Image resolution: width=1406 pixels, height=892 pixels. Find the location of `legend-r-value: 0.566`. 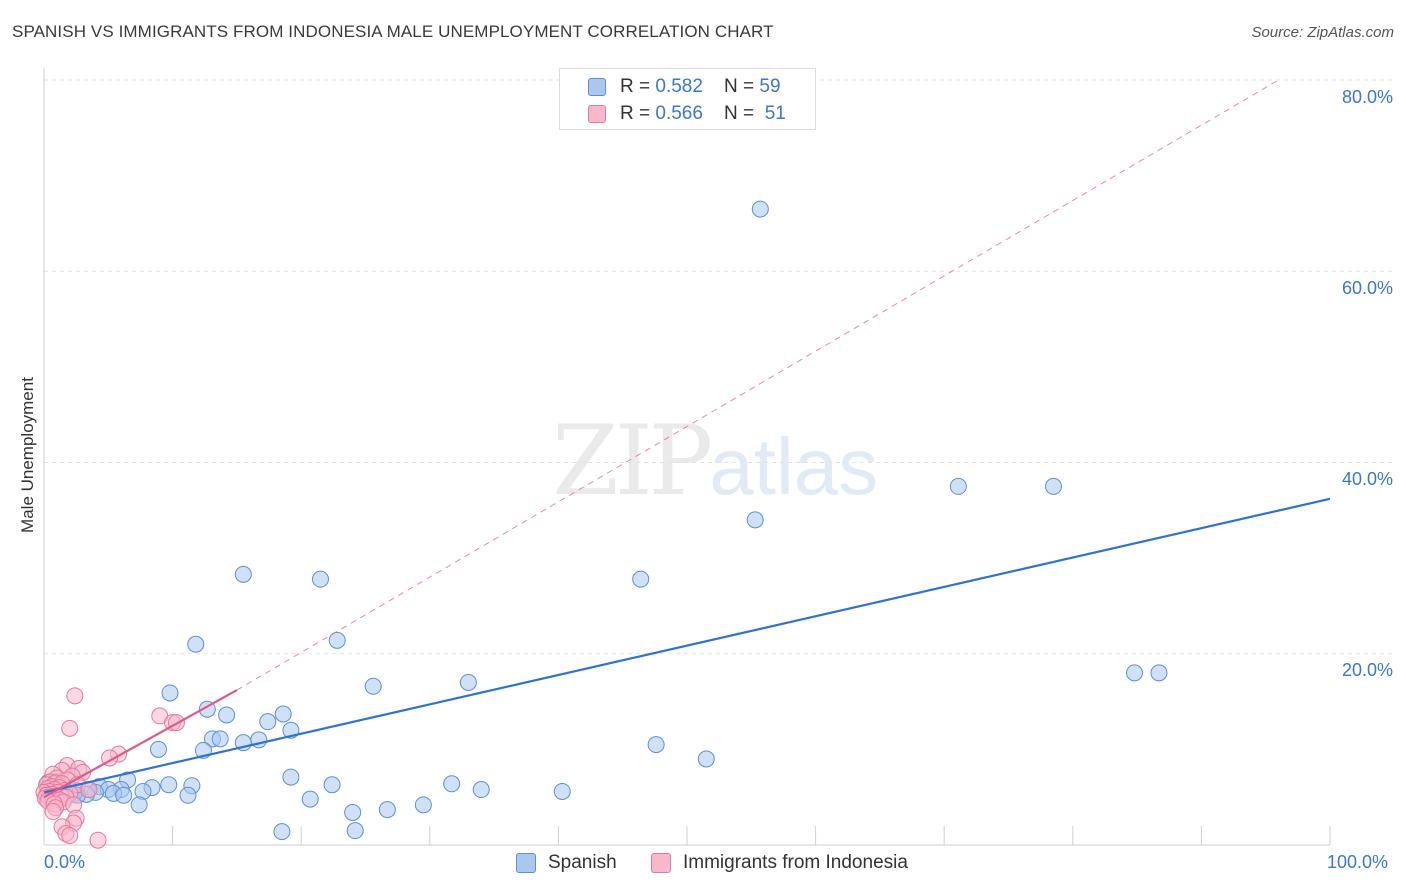

legend-r-value: 0.566 is located at coordinates (679, 113).